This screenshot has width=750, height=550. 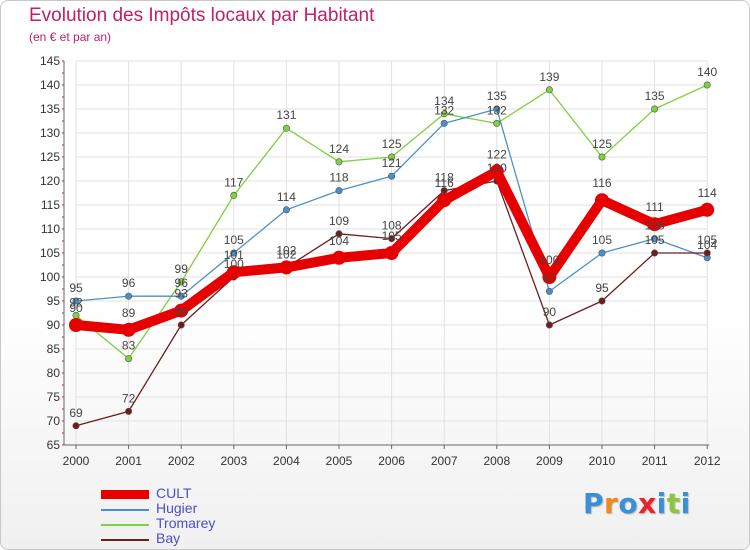 What do you see at coordinates (54, 349) in the screenshot?
I see `y-tick-label: 85` at bounding box center [54, 349].